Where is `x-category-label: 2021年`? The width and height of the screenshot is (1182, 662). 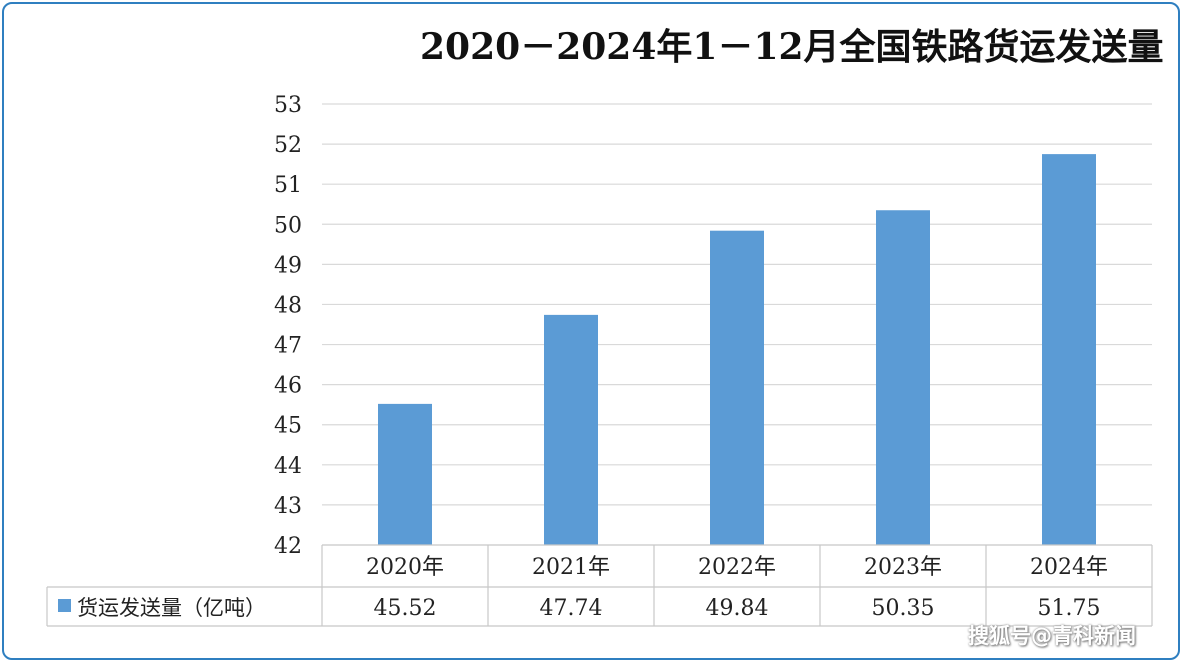 x-category-label: 2021年 is located at coordinates (571, 567).